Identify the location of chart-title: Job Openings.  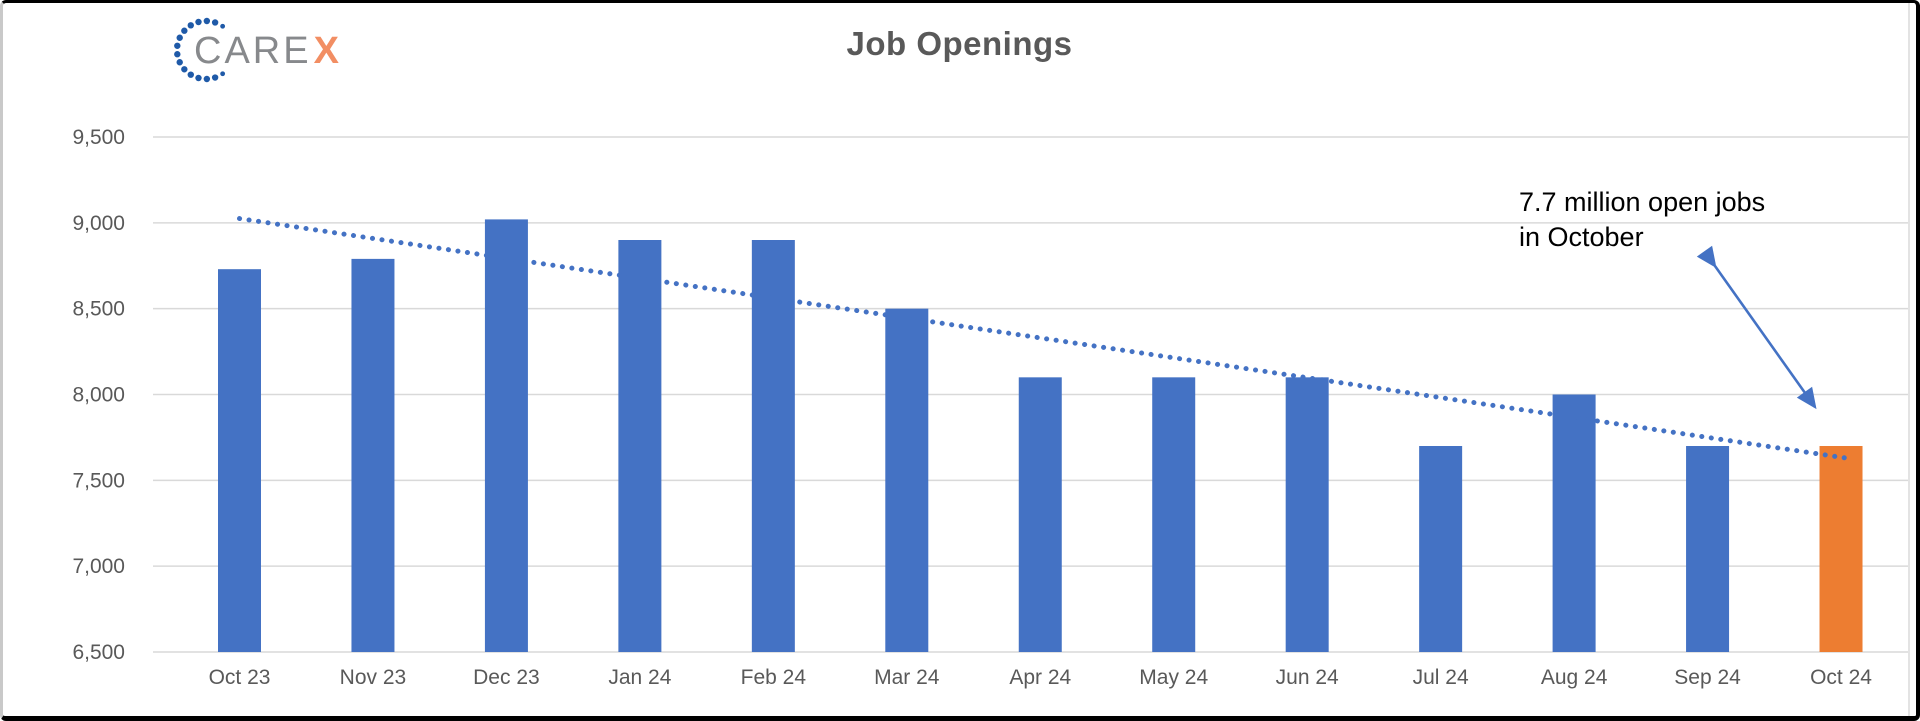
(959, 43).